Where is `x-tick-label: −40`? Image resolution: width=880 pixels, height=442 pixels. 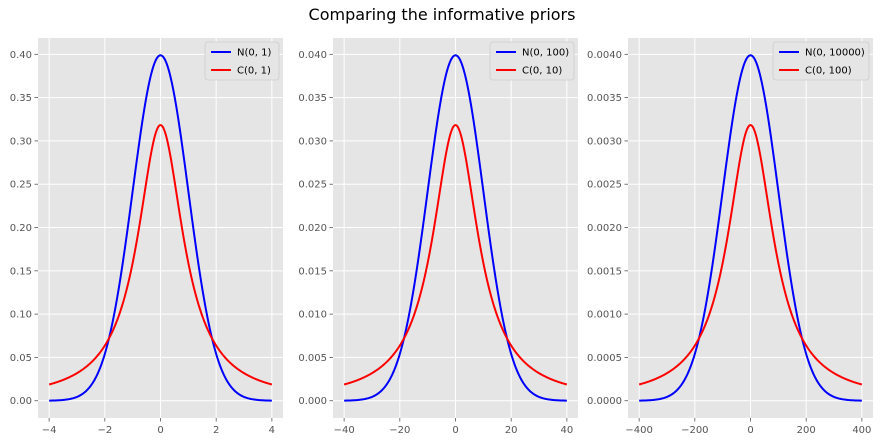 x-tick-label: −40 is located at coordinates (344, 430).